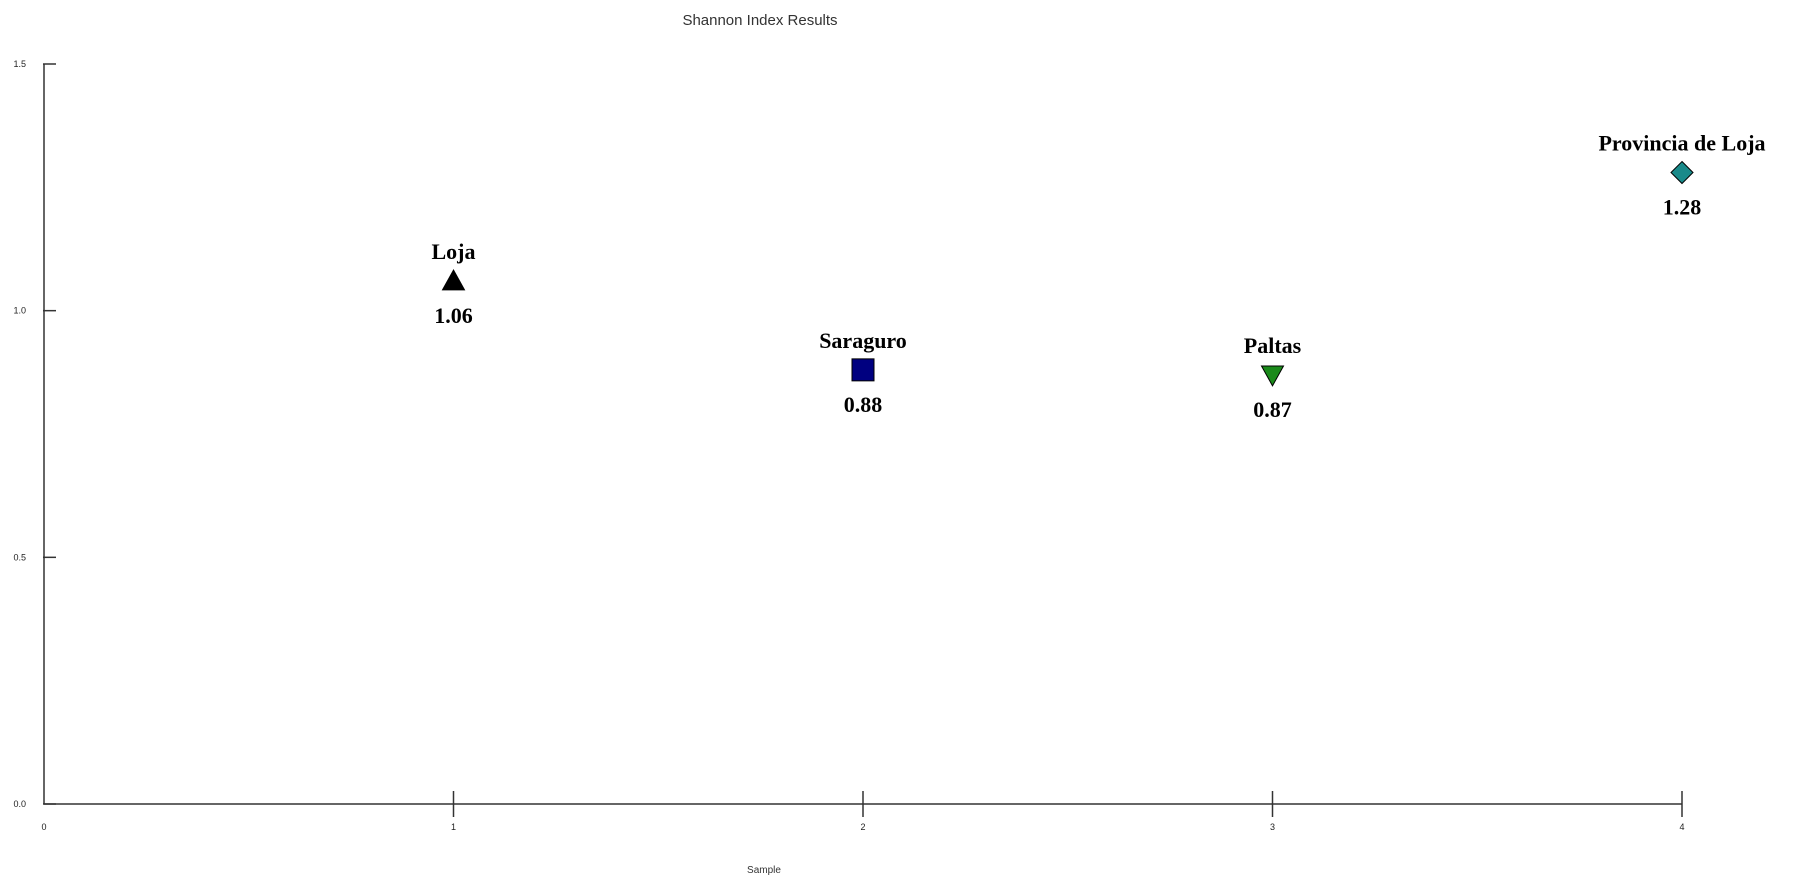 The height and width of the screenshot is (875, 1794). I want to click on x-tick-label: 4, so click(1681, 827).